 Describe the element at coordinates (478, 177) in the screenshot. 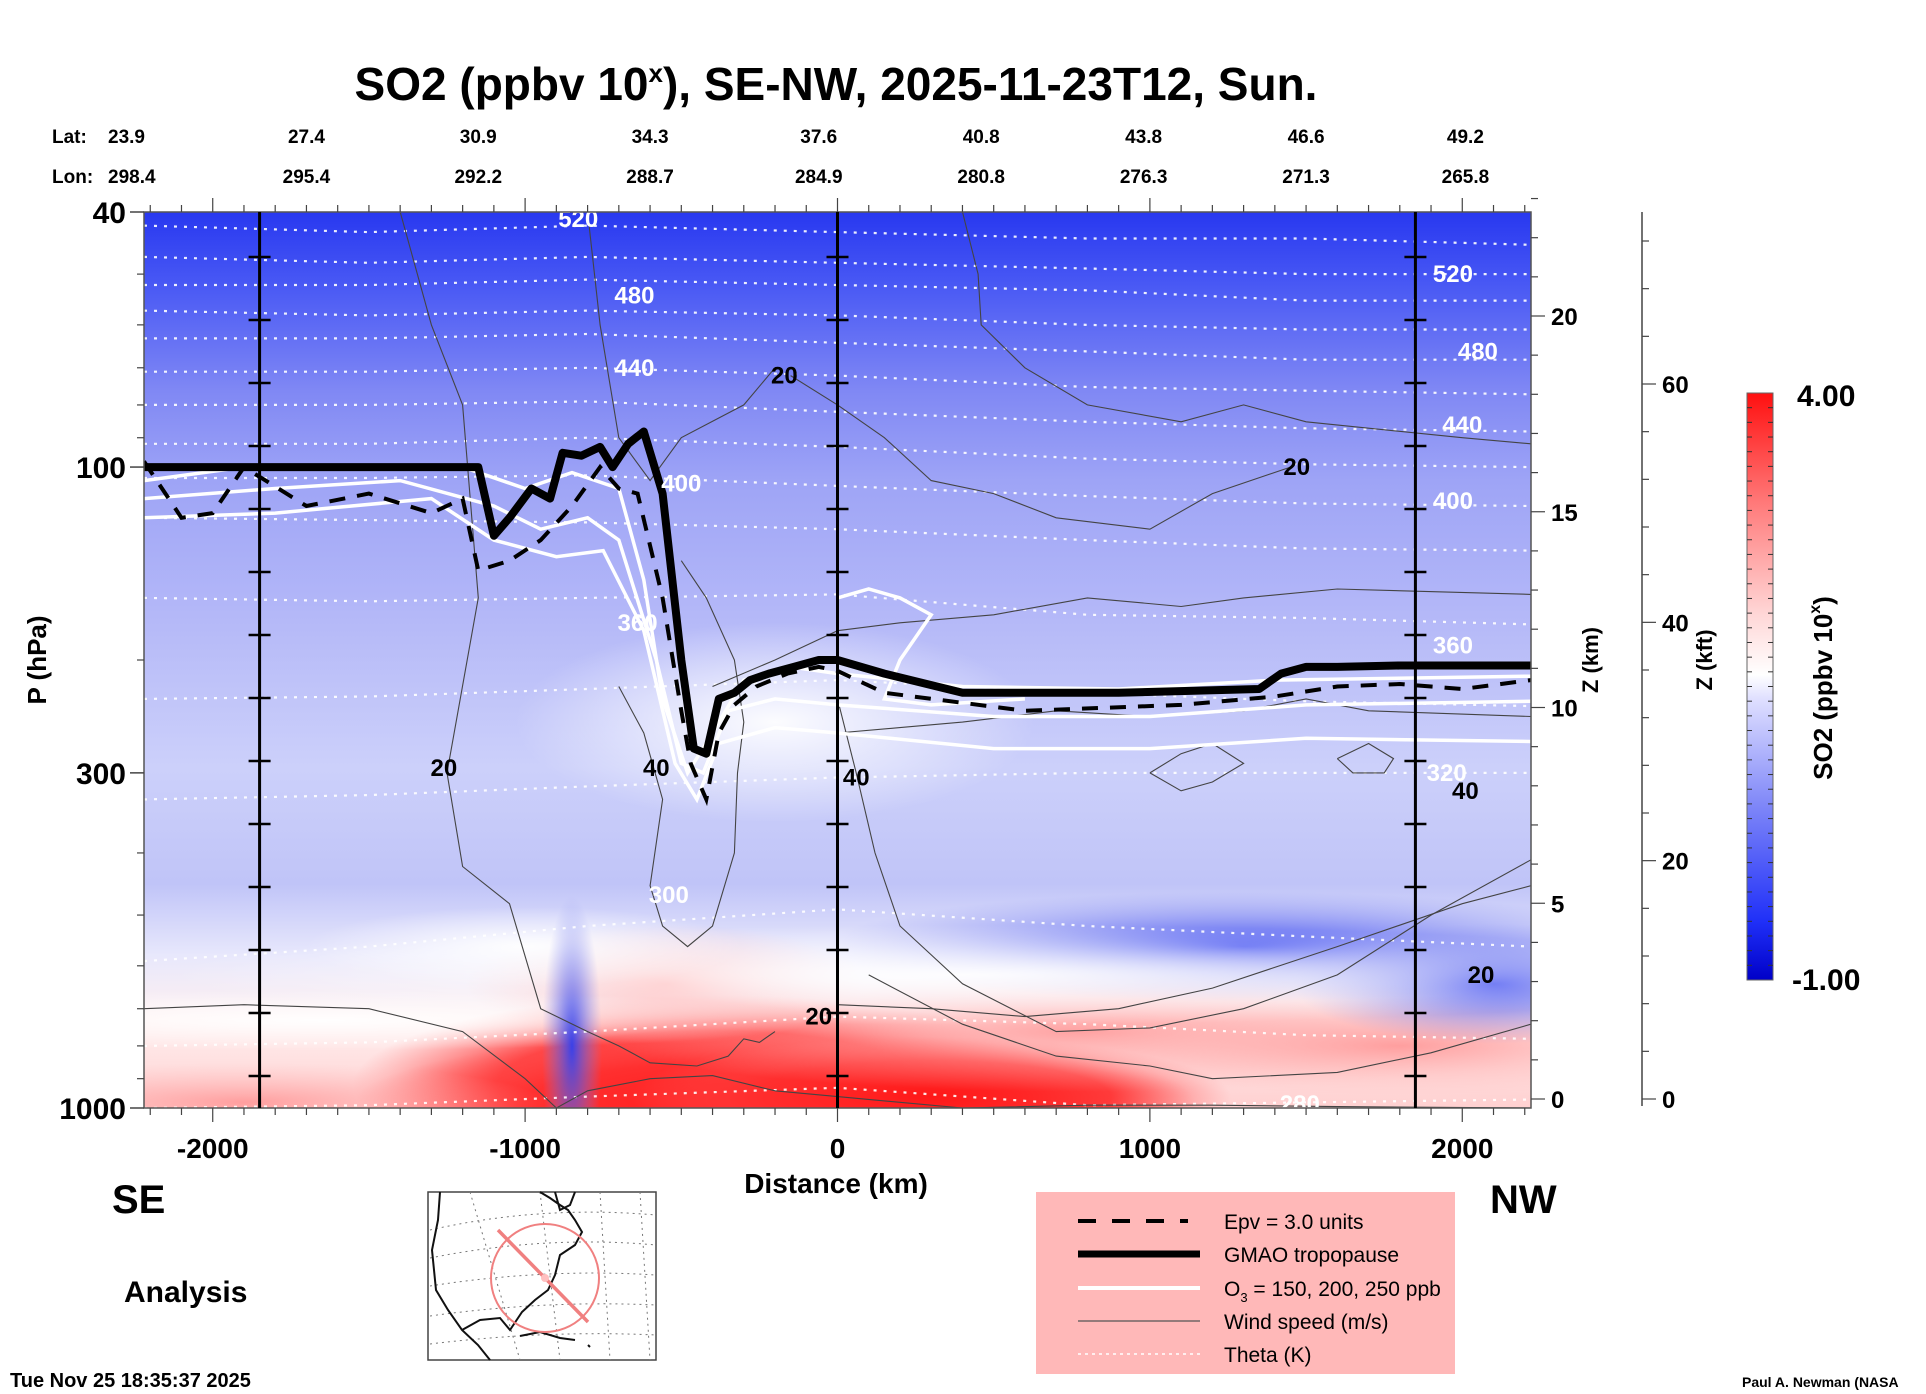

I see `lon-value: 292.2` at that location.